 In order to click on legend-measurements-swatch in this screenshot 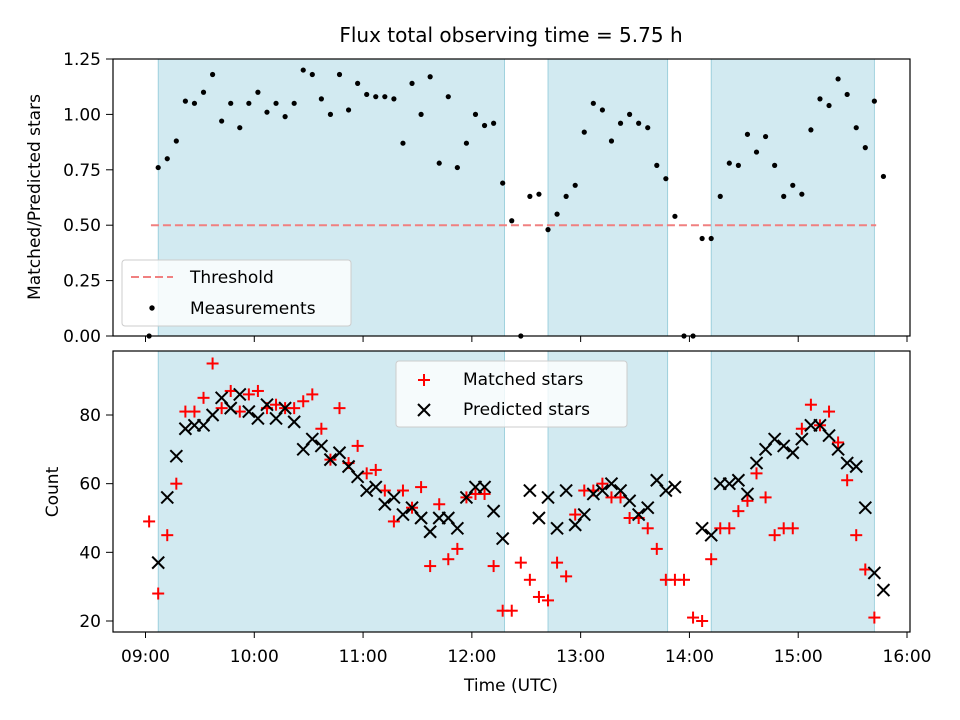, I will do `click(152, 308)`.